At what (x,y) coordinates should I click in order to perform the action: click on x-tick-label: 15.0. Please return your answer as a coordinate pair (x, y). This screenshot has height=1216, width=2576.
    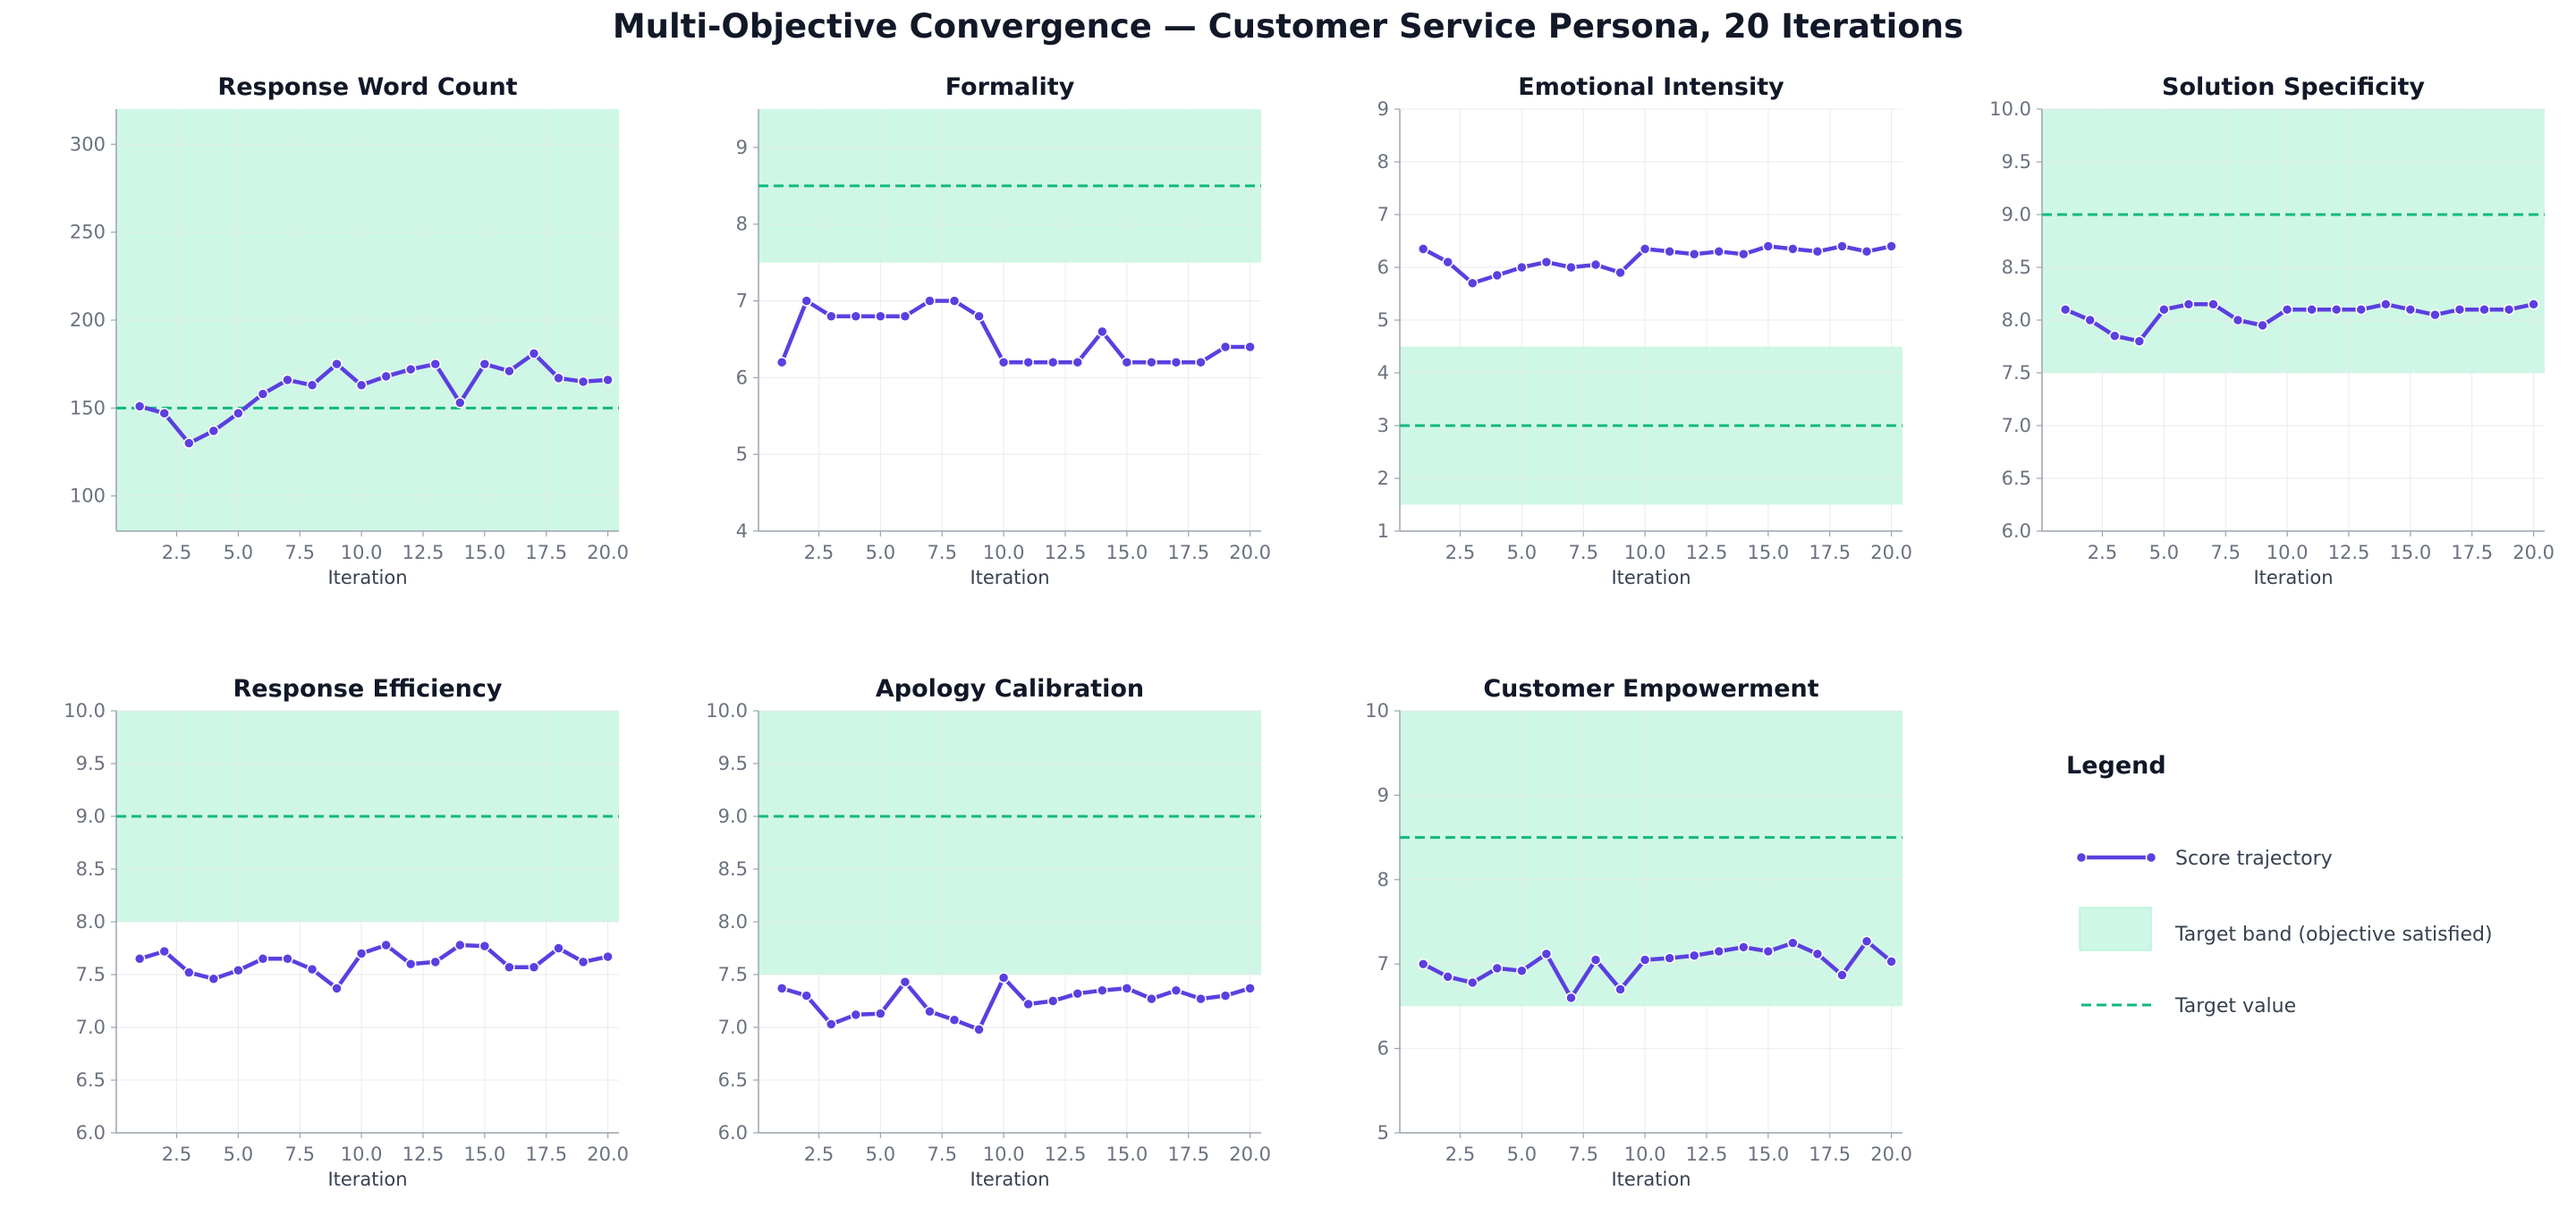
    Looking at the image, I should click on (484, 1154).